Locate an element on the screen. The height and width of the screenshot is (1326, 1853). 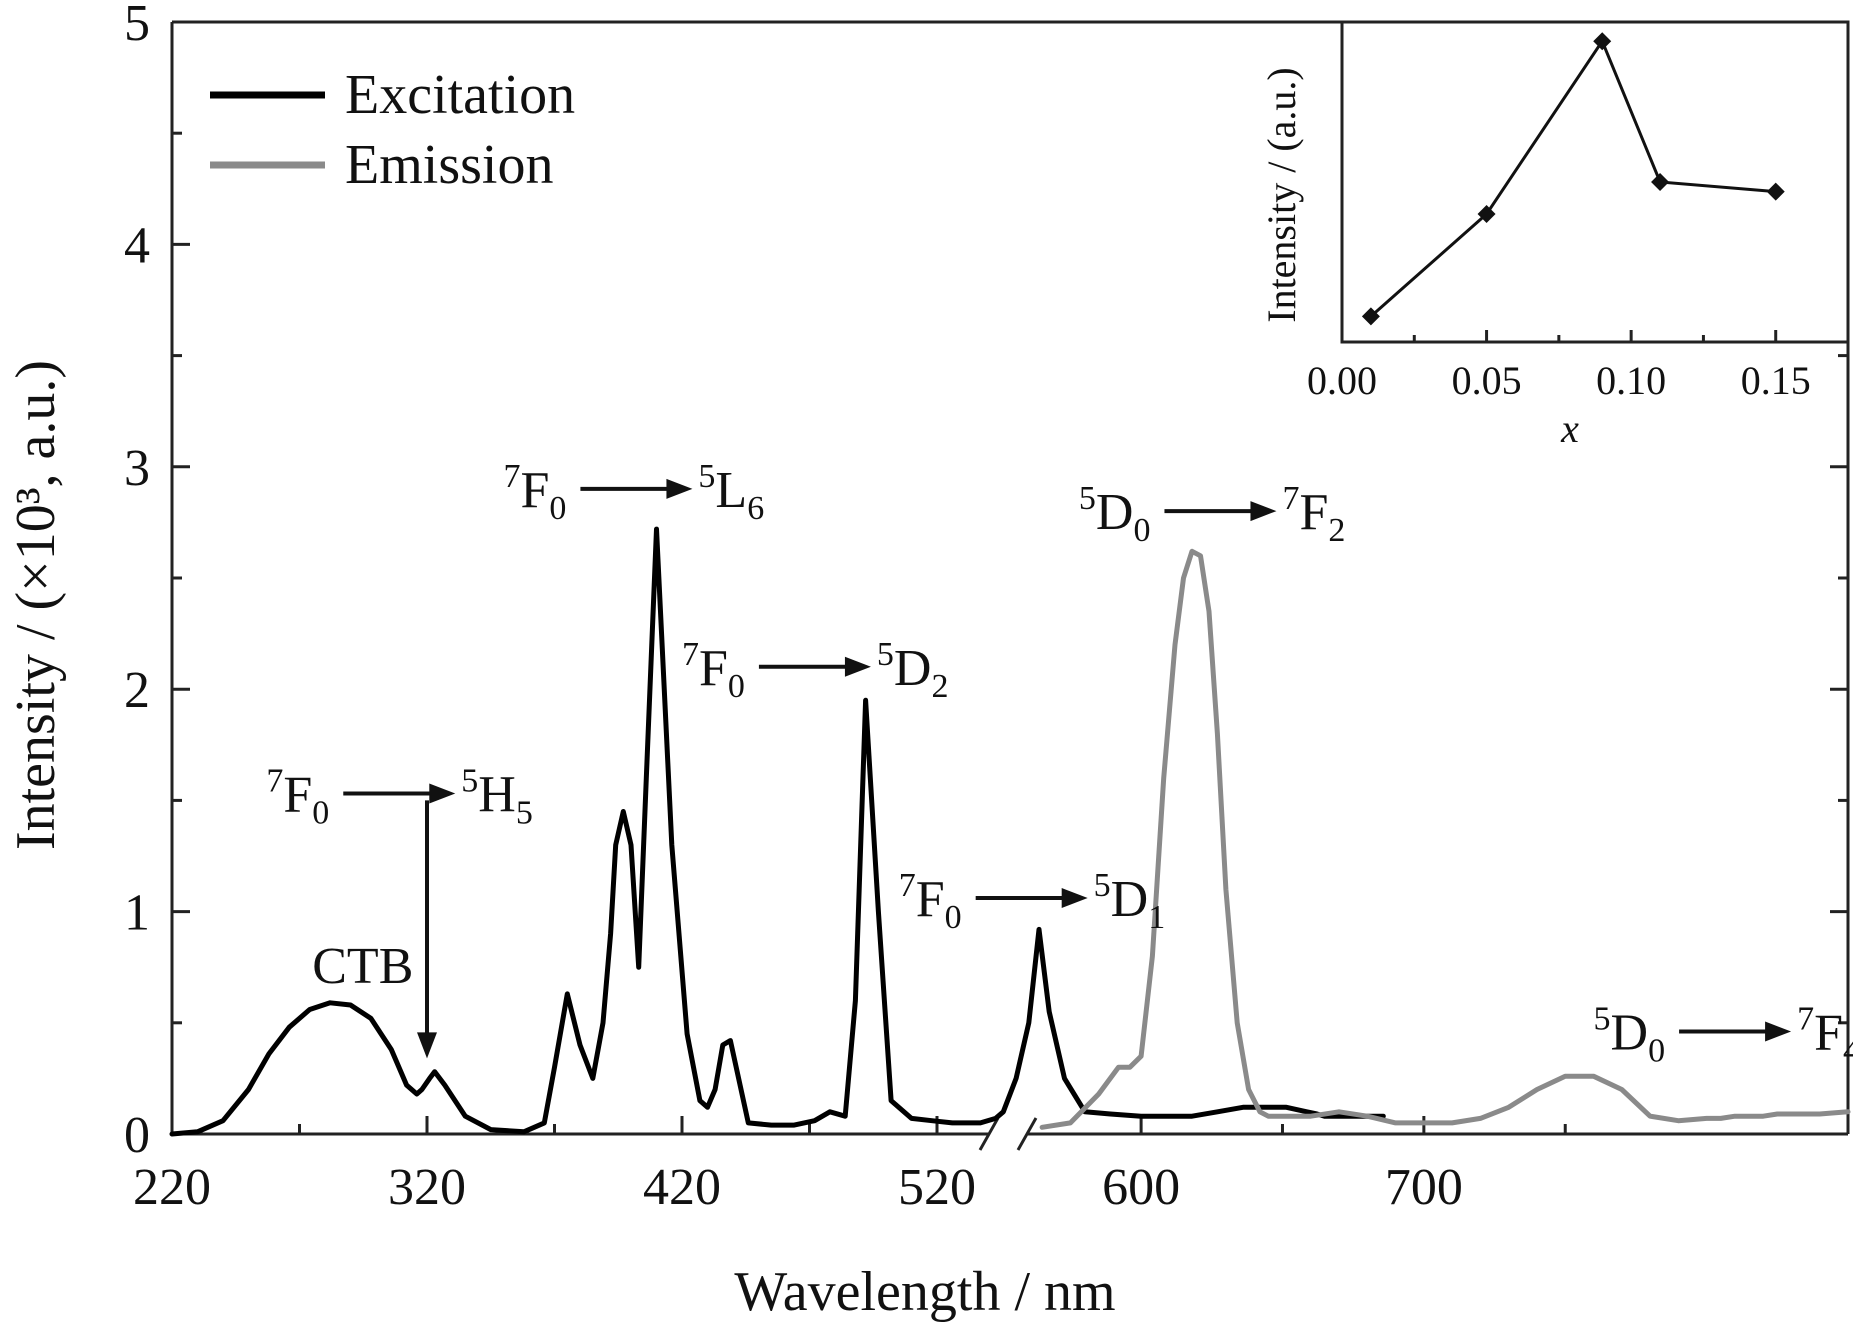
x-tick-label: 520 is located at coordinates (937, 1187).